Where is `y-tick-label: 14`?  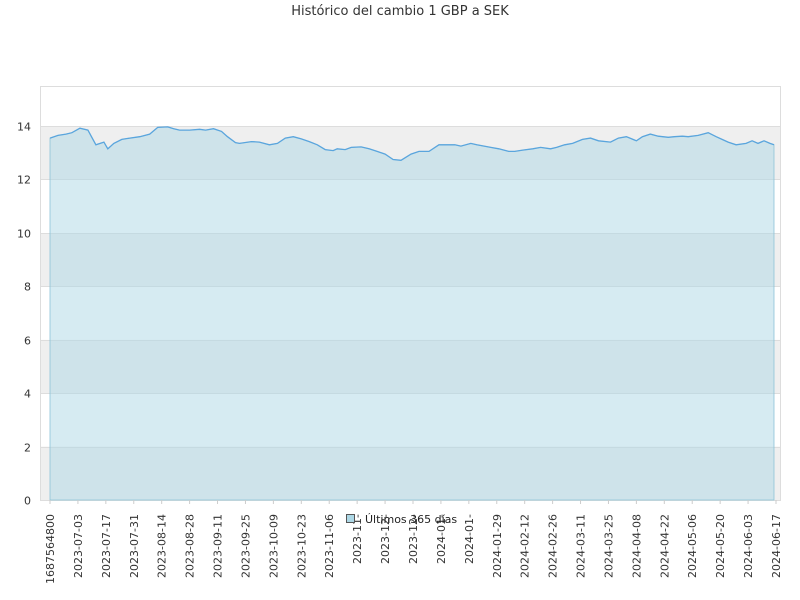 y-tick-label: 14 is located at coordinates (24, 127).